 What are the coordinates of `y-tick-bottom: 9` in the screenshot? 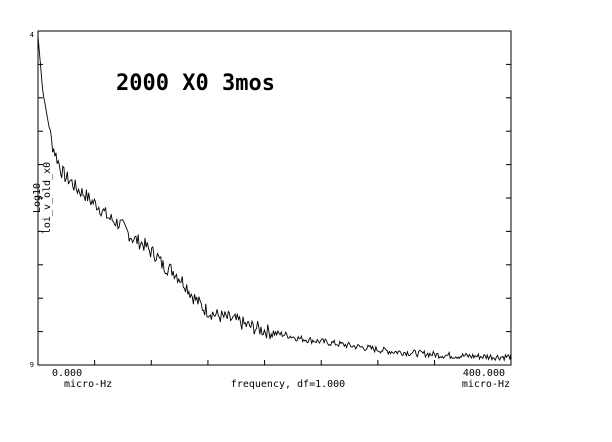 It's located at (32, 365).